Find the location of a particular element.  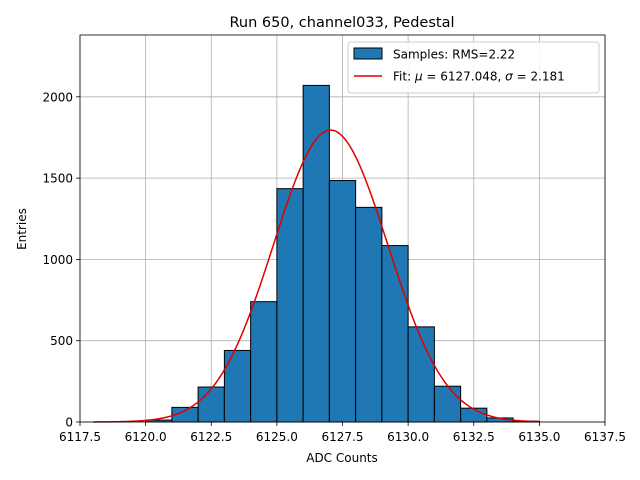

x-tick-label-3: 6125.0 is located at coordinates (277, 437).